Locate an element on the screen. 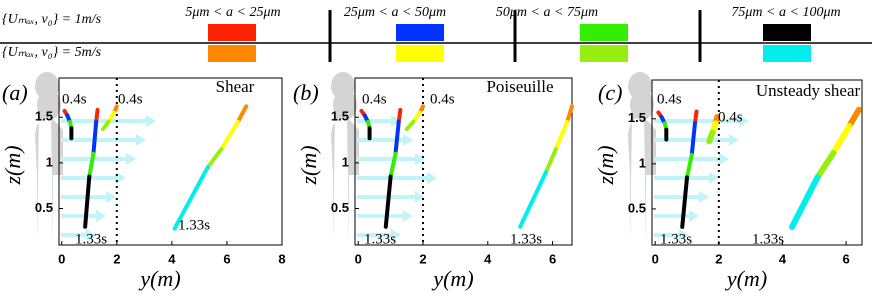 The image size is (872, 298). panel-title: Unsteady shear is located at coordinates (808, 90).